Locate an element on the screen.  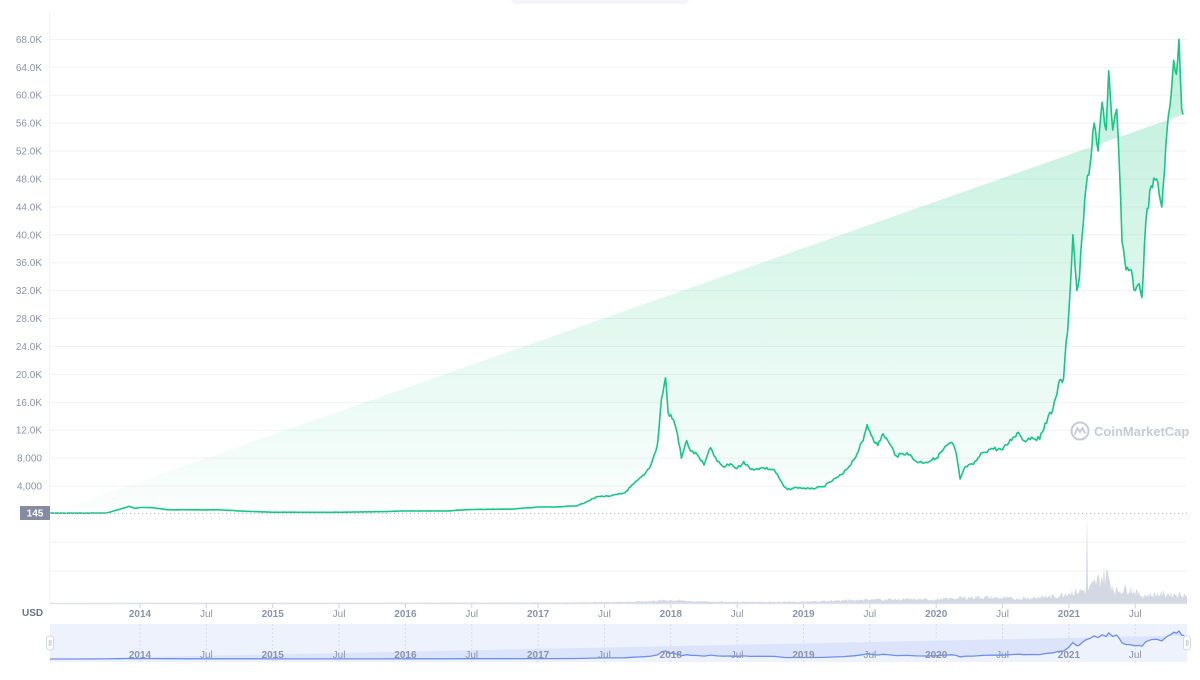
navigator-tick-label: 2018 is located at coordinates (671, 655).